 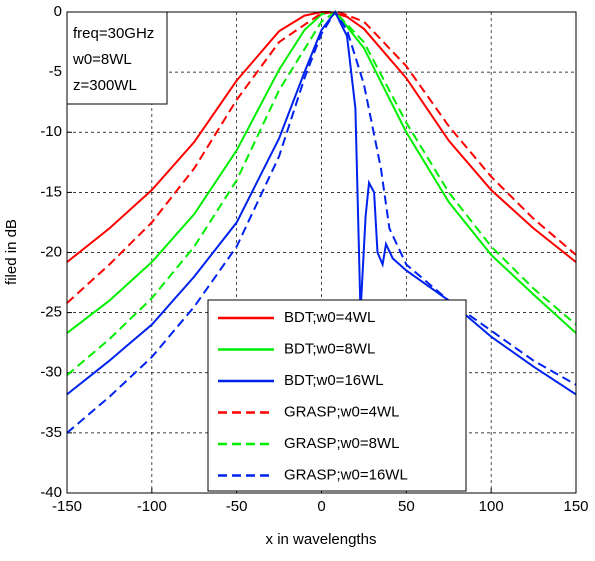 I want to click on y-tick-label: 0, so click(x=58, y=11).